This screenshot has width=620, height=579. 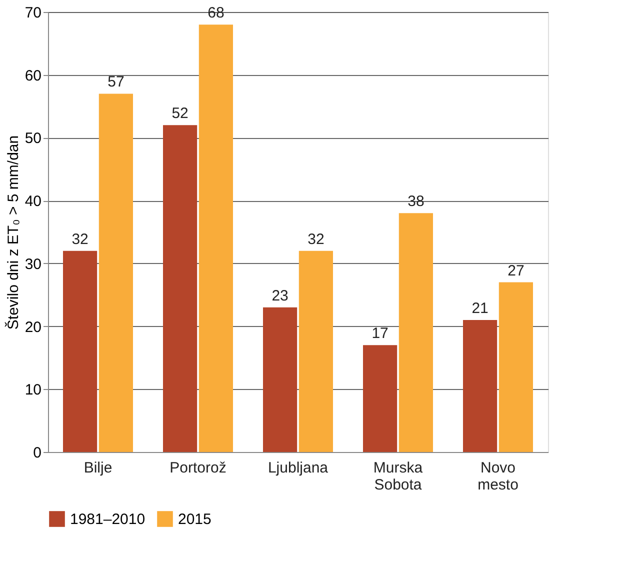 What do you see at coordinates (33, 13) in the screenshot?
I see `y-tick-label: 70` at bounding box center [33, 13].